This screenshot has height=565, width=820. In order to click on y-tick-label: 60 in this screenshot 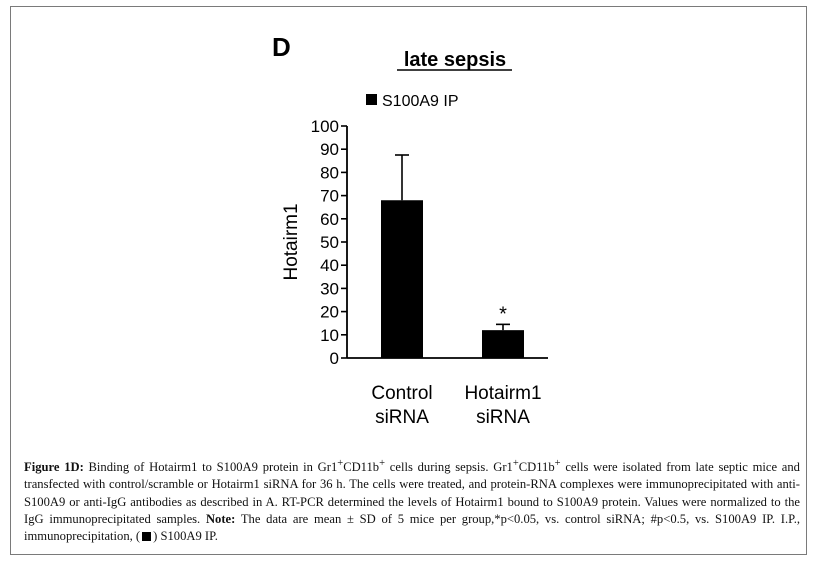, I will do `click(329, 219)`.